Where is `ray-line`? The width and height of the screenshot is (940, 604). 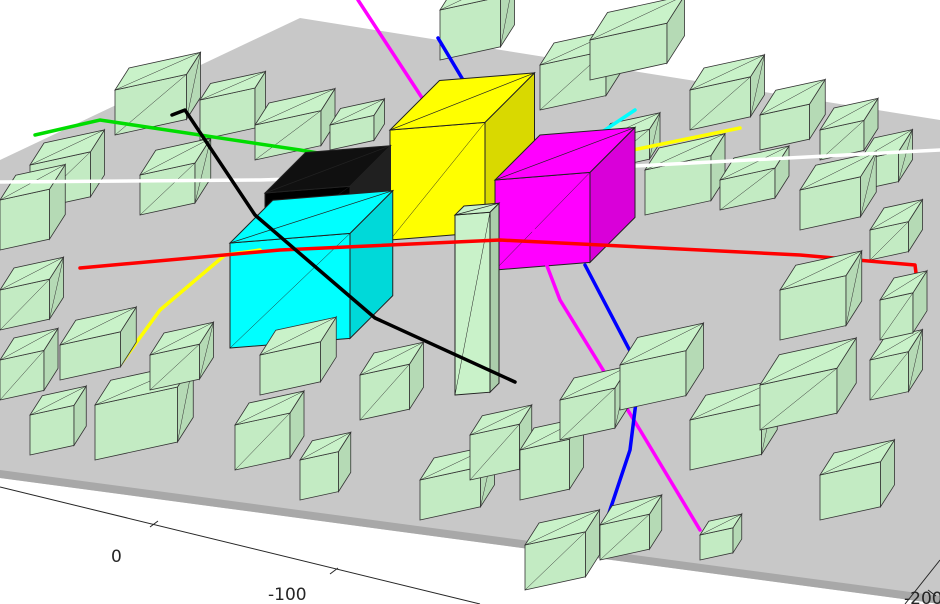
ray-line is located at coordinates (500, 272).